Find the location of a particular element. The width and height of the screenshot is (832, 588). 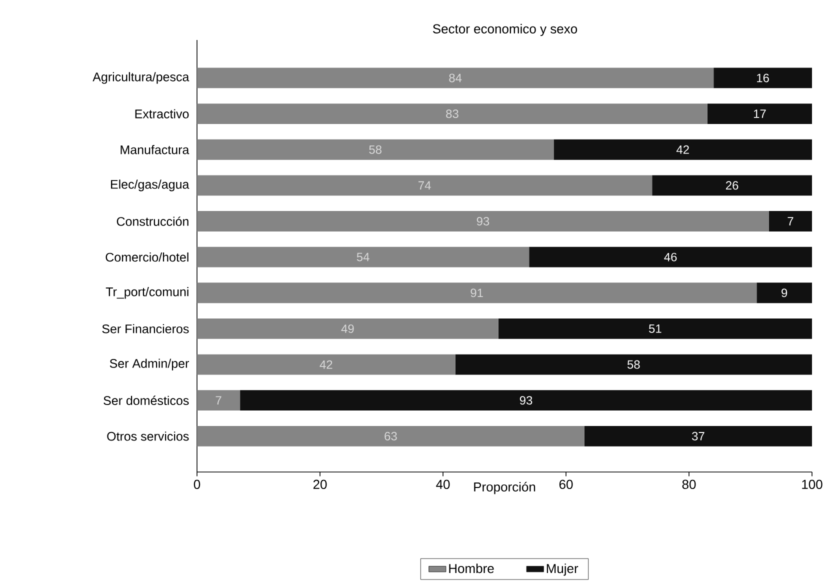

data-label: 84 is located at coordinates (455, 78).